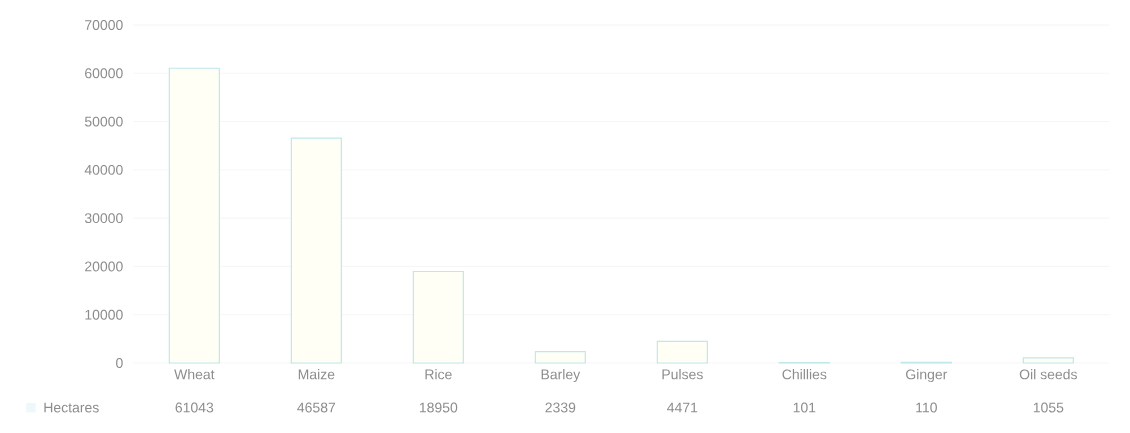 The image size is (1130, 433). Describe the element at coordinates (438, 374) in the screenshot. I see `x-tick-label: Rice` at that location.